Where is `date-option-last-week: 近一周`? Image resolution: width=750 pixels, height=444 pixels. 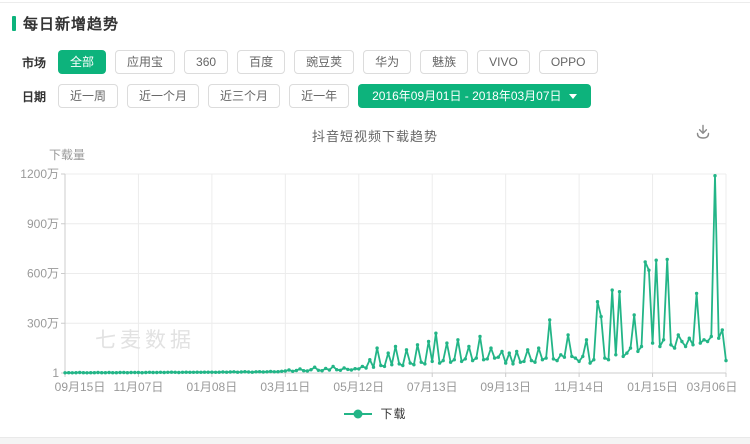 date-option-last-week: 近一周 is located at coordinates (88, 96).